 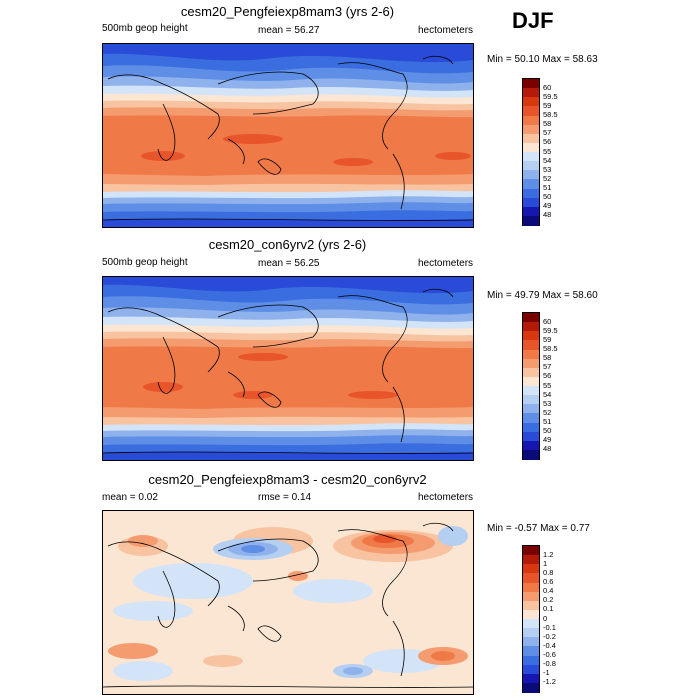 What do you see at coordinates (547, 421) in the screenshot?
I see `colorbar-tick-label: 51` at bounding box center [547, 421].